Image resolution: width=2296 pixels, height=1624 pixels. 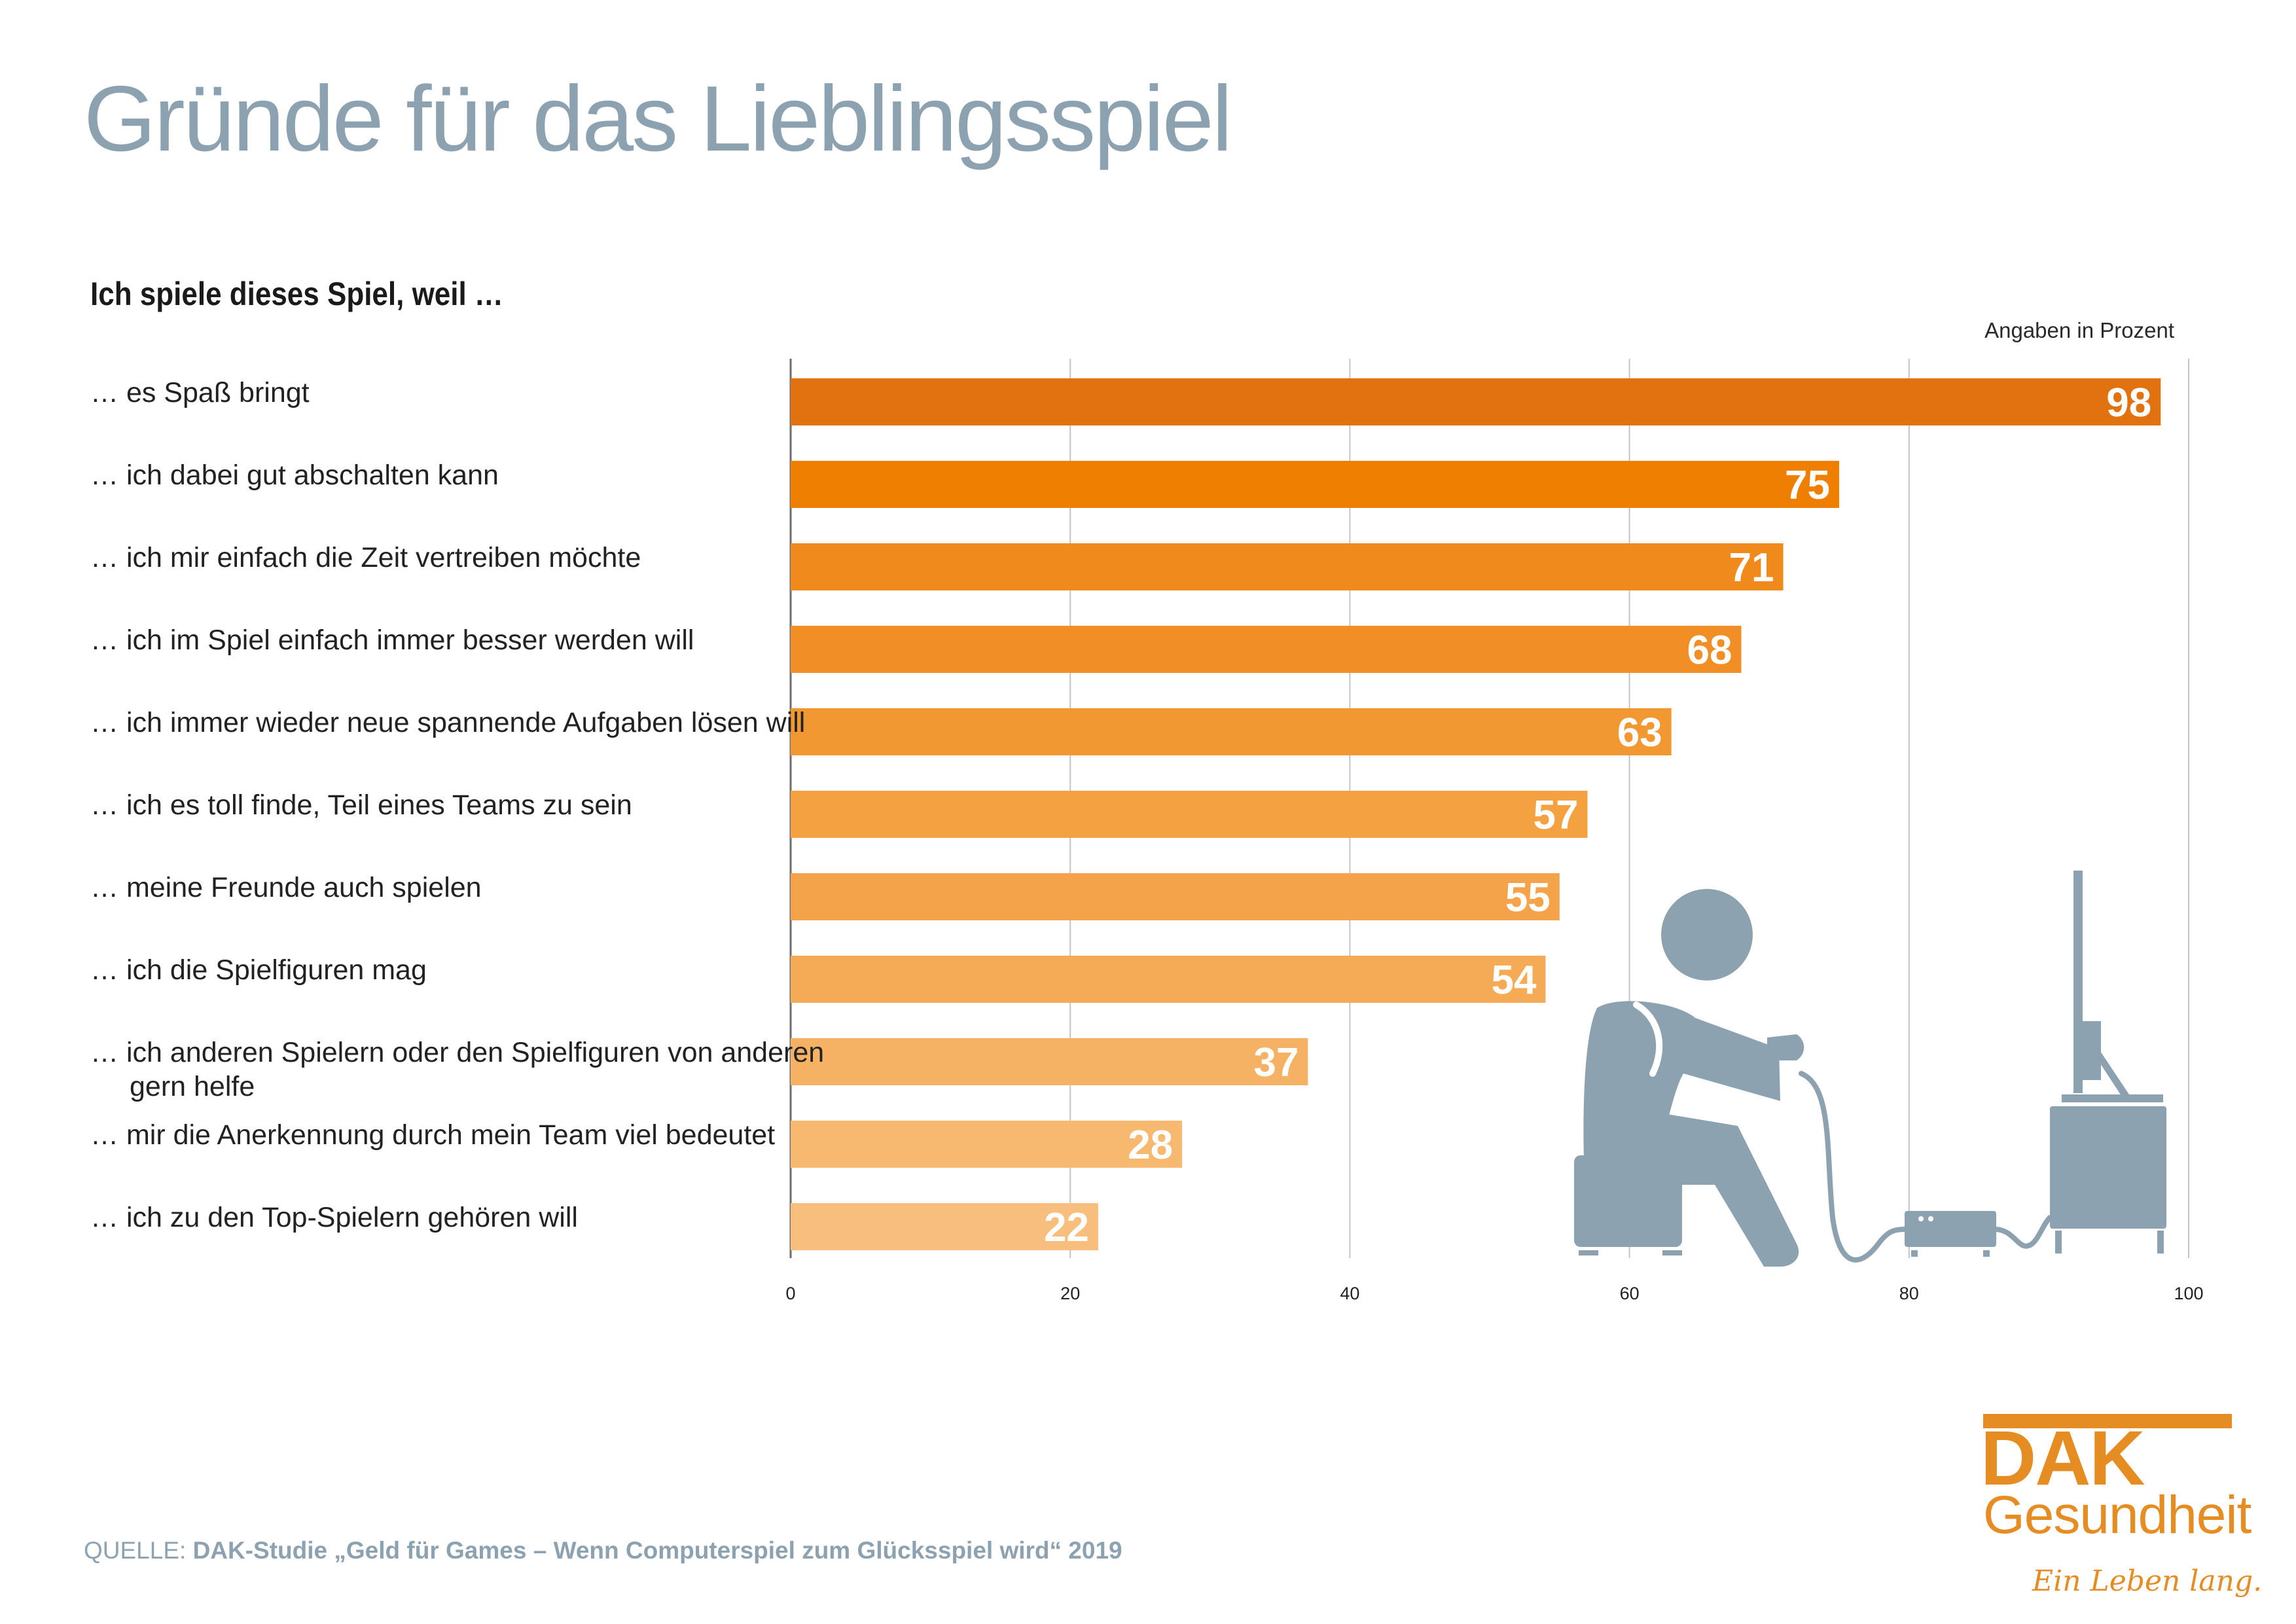 I want to click on logo-slogan: Ein Leben lang., so click(x=2147, y=1581).